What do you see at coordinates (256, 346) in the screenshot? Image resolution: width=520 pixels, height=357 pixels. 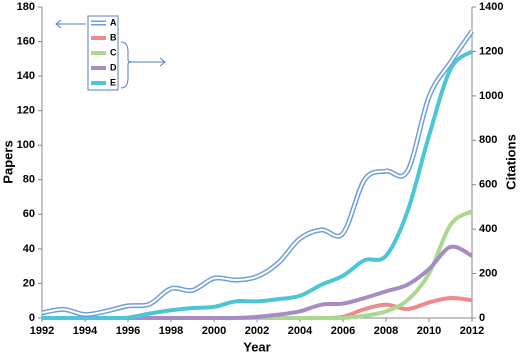 I see `x-axis-title: Year` at bounding box center [256, 346].